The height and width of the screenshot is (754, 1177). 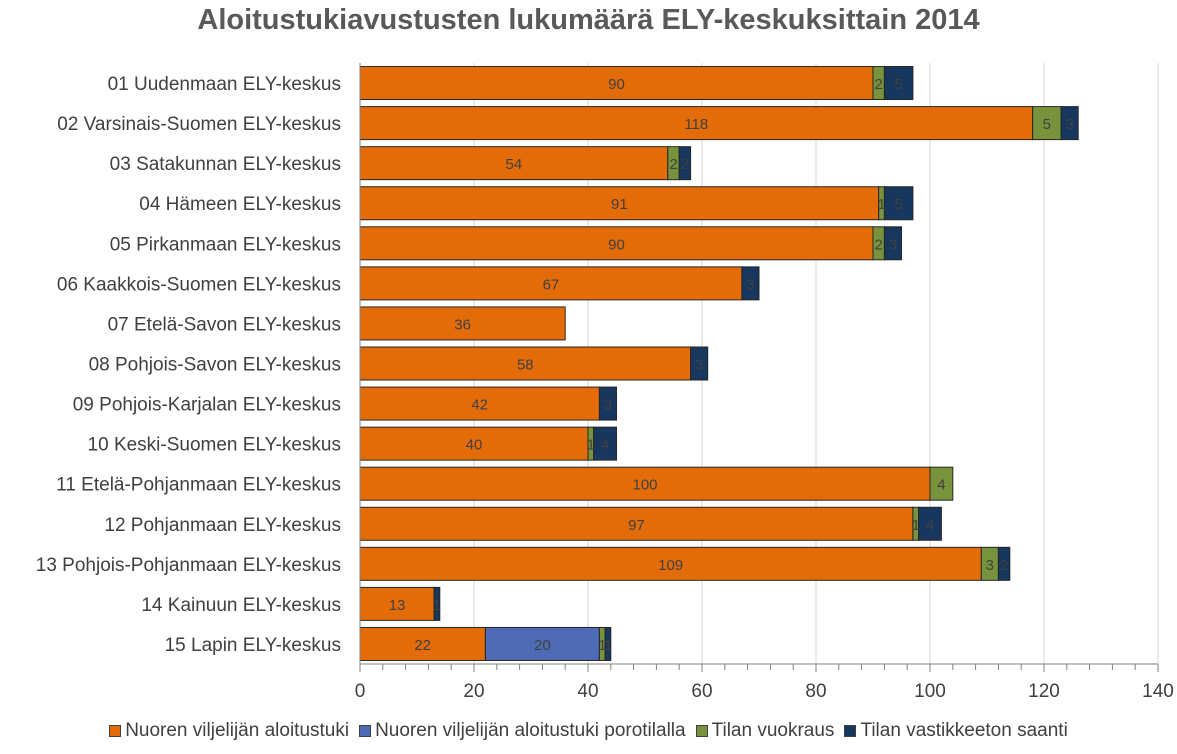 I want to click on legend-label: Nuoren viljelijän aloitustuki, so click(x=237, y=730).